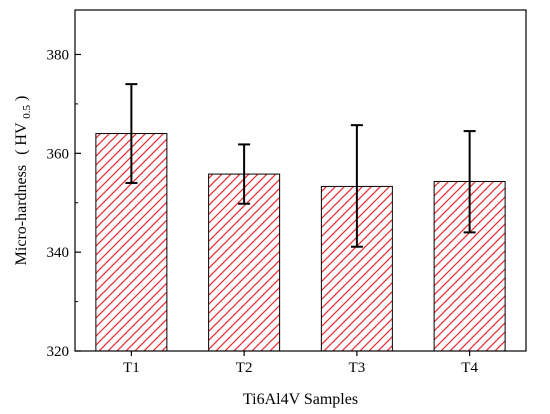 This screenshot has width=550, height=414. Describe the element at coordinates (131, 133) in the screenshot. I see `error-bar-t1` at that location.